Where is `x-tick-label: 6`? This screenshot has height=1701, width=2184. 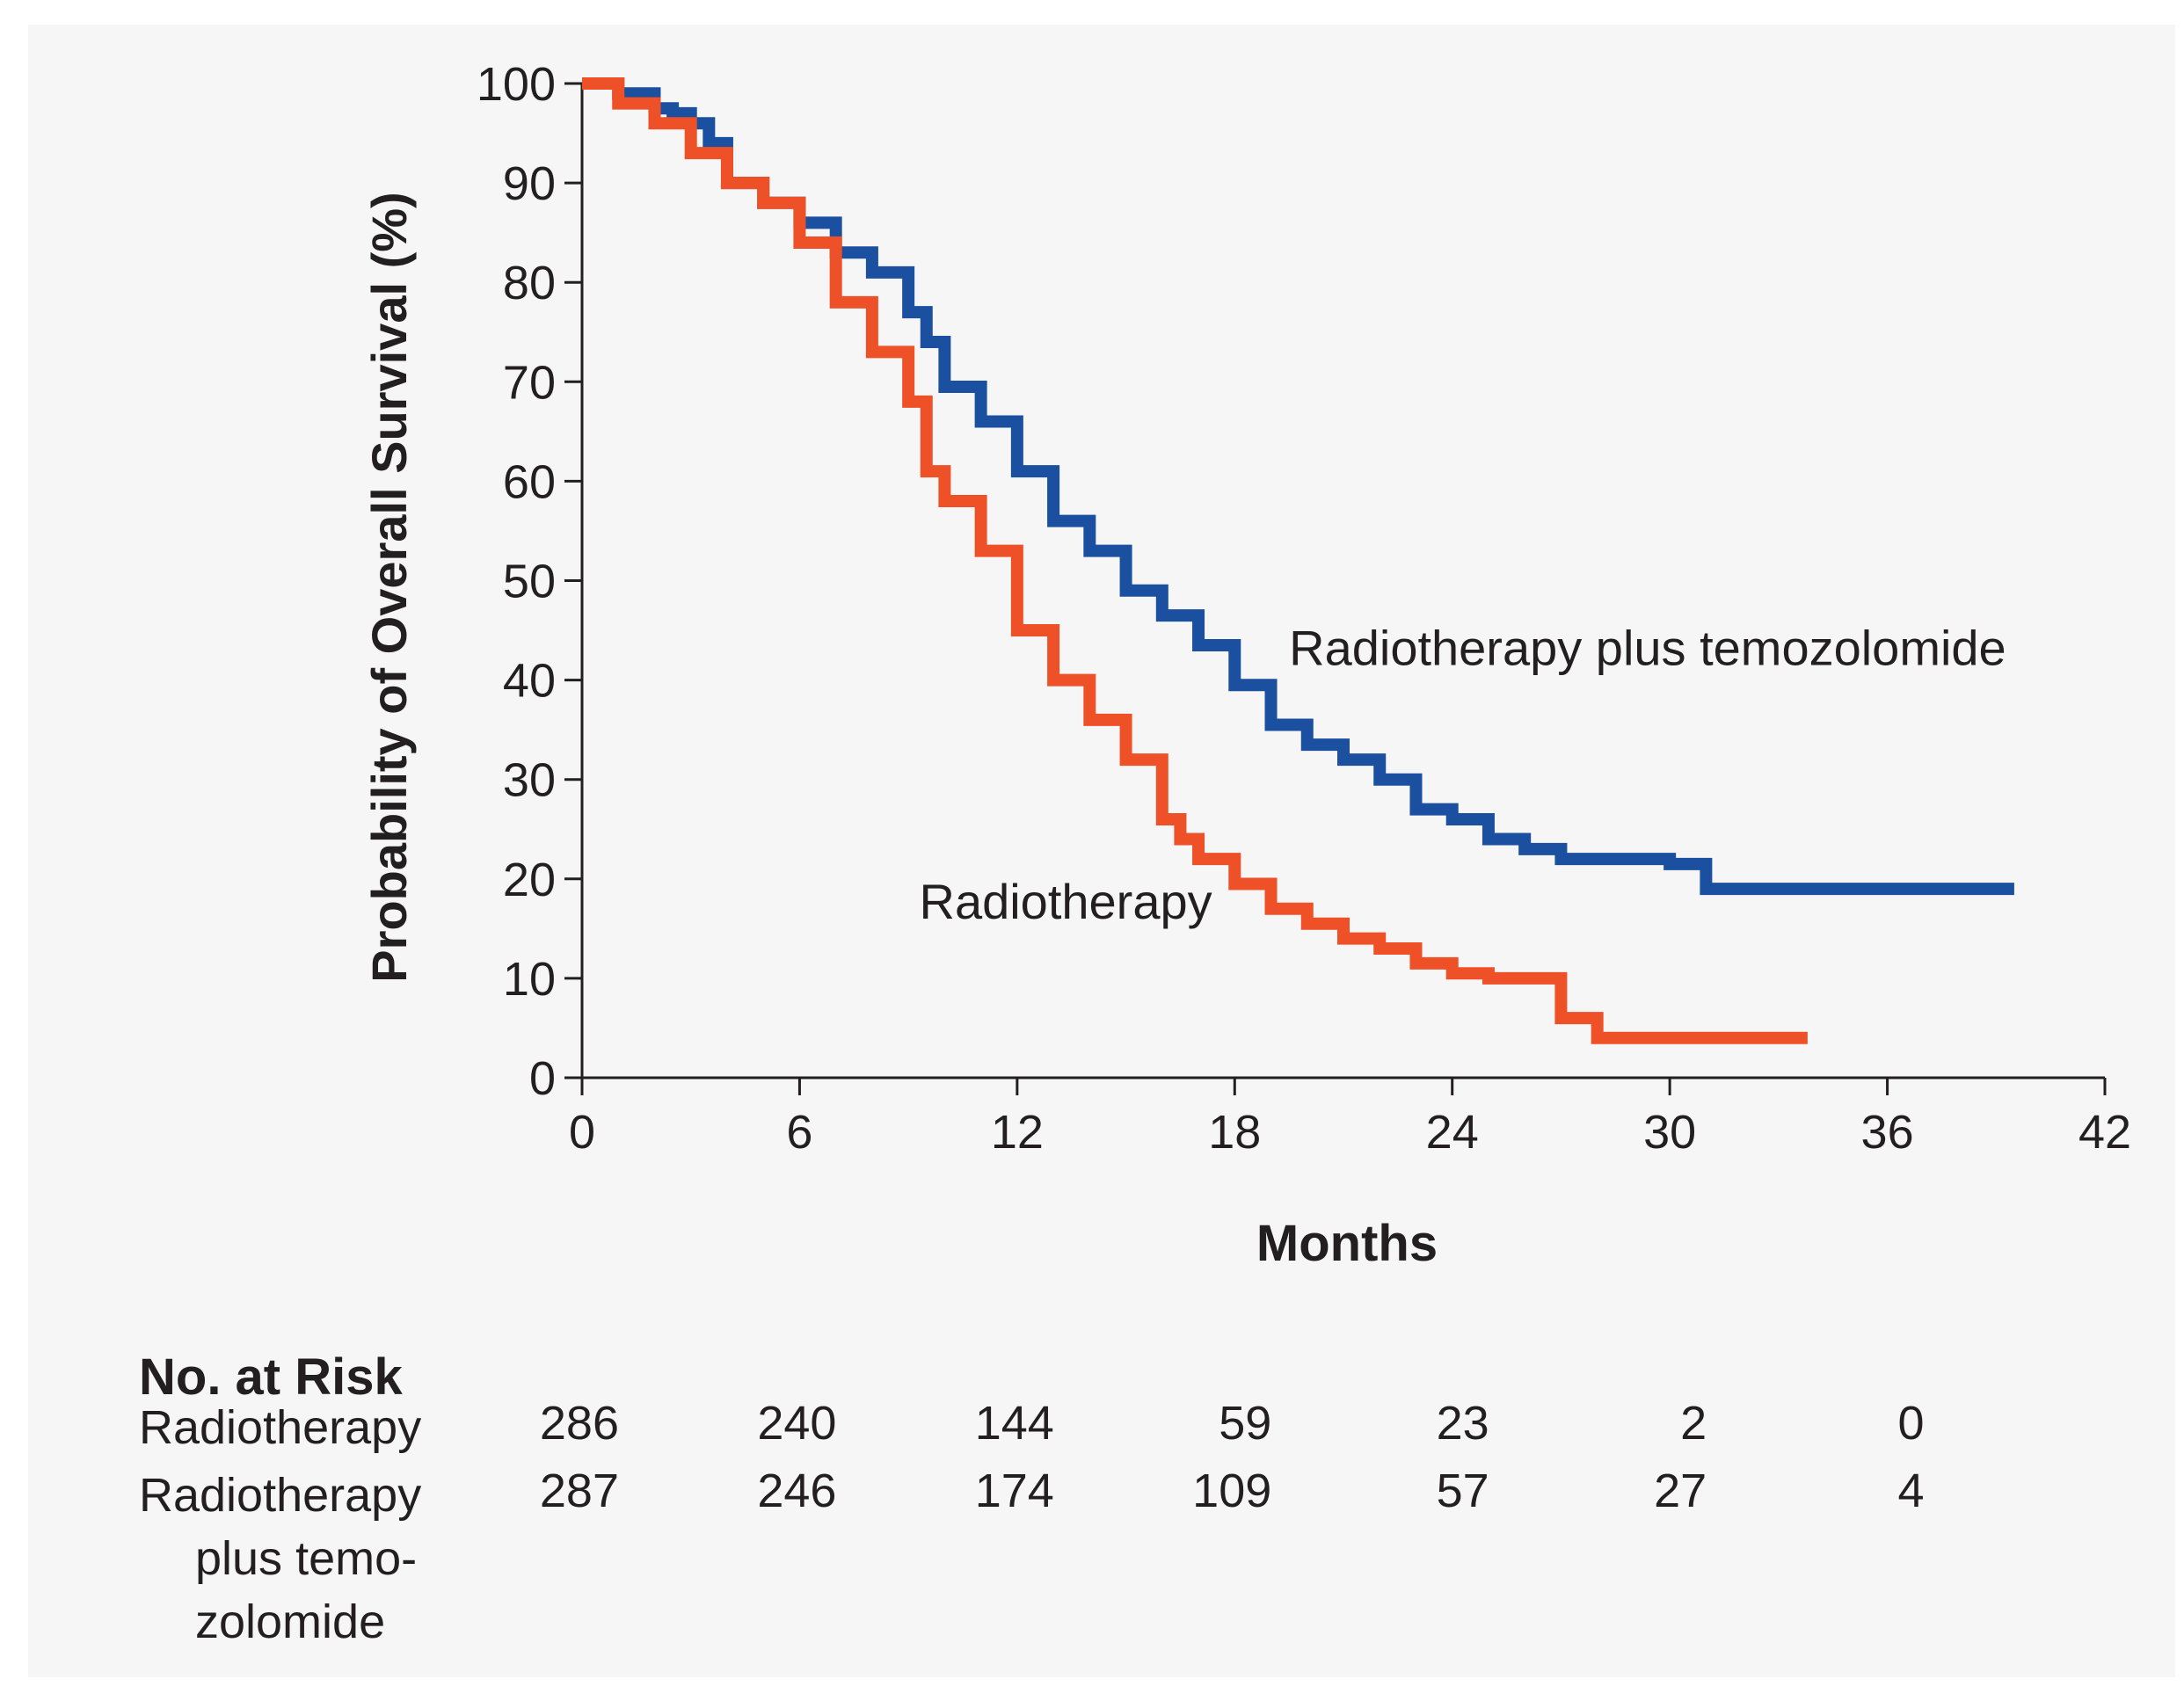
x-tick-label: 6 is located at coordinates (799, 1132).